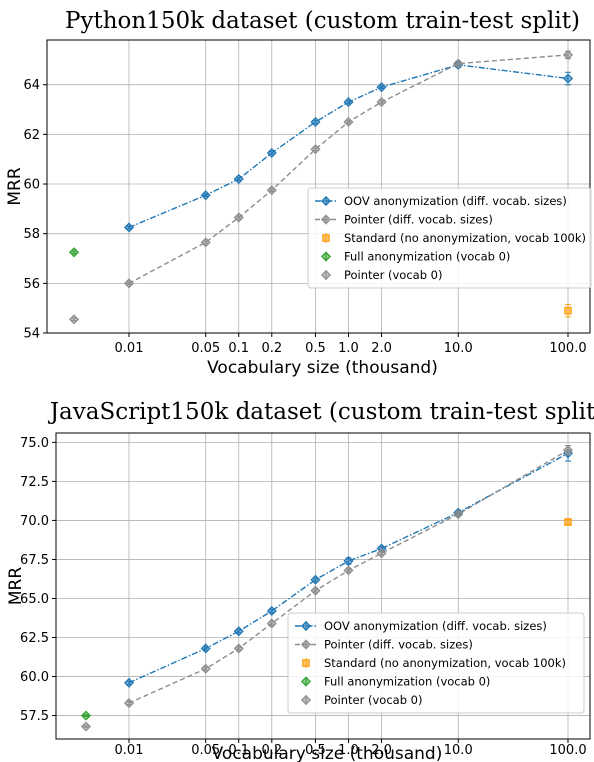 The height and width of the screenshot is (762, 594). Describe the element at coordinates (34, 638) in the screenshot. I see `y-tick-label: 62.5` at that location.